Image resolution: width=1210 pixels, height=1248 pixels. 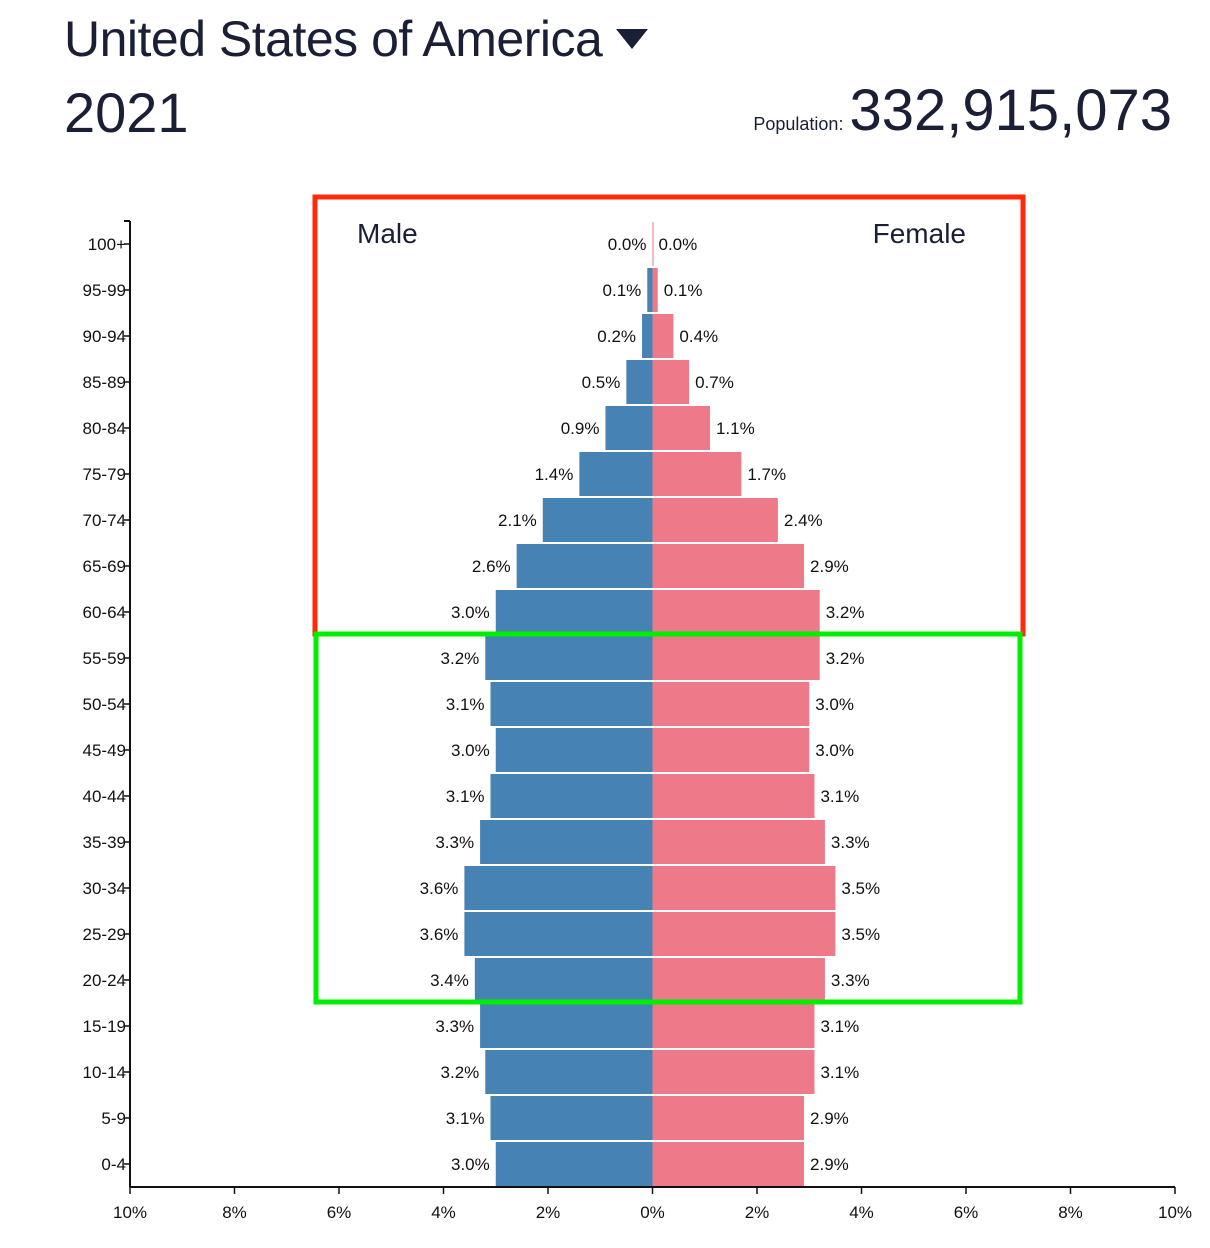 What do you see at coordinates (104, 888) in the screenshot?
I see `y-tick-label: 30-34` at bounding box center [104, 888].